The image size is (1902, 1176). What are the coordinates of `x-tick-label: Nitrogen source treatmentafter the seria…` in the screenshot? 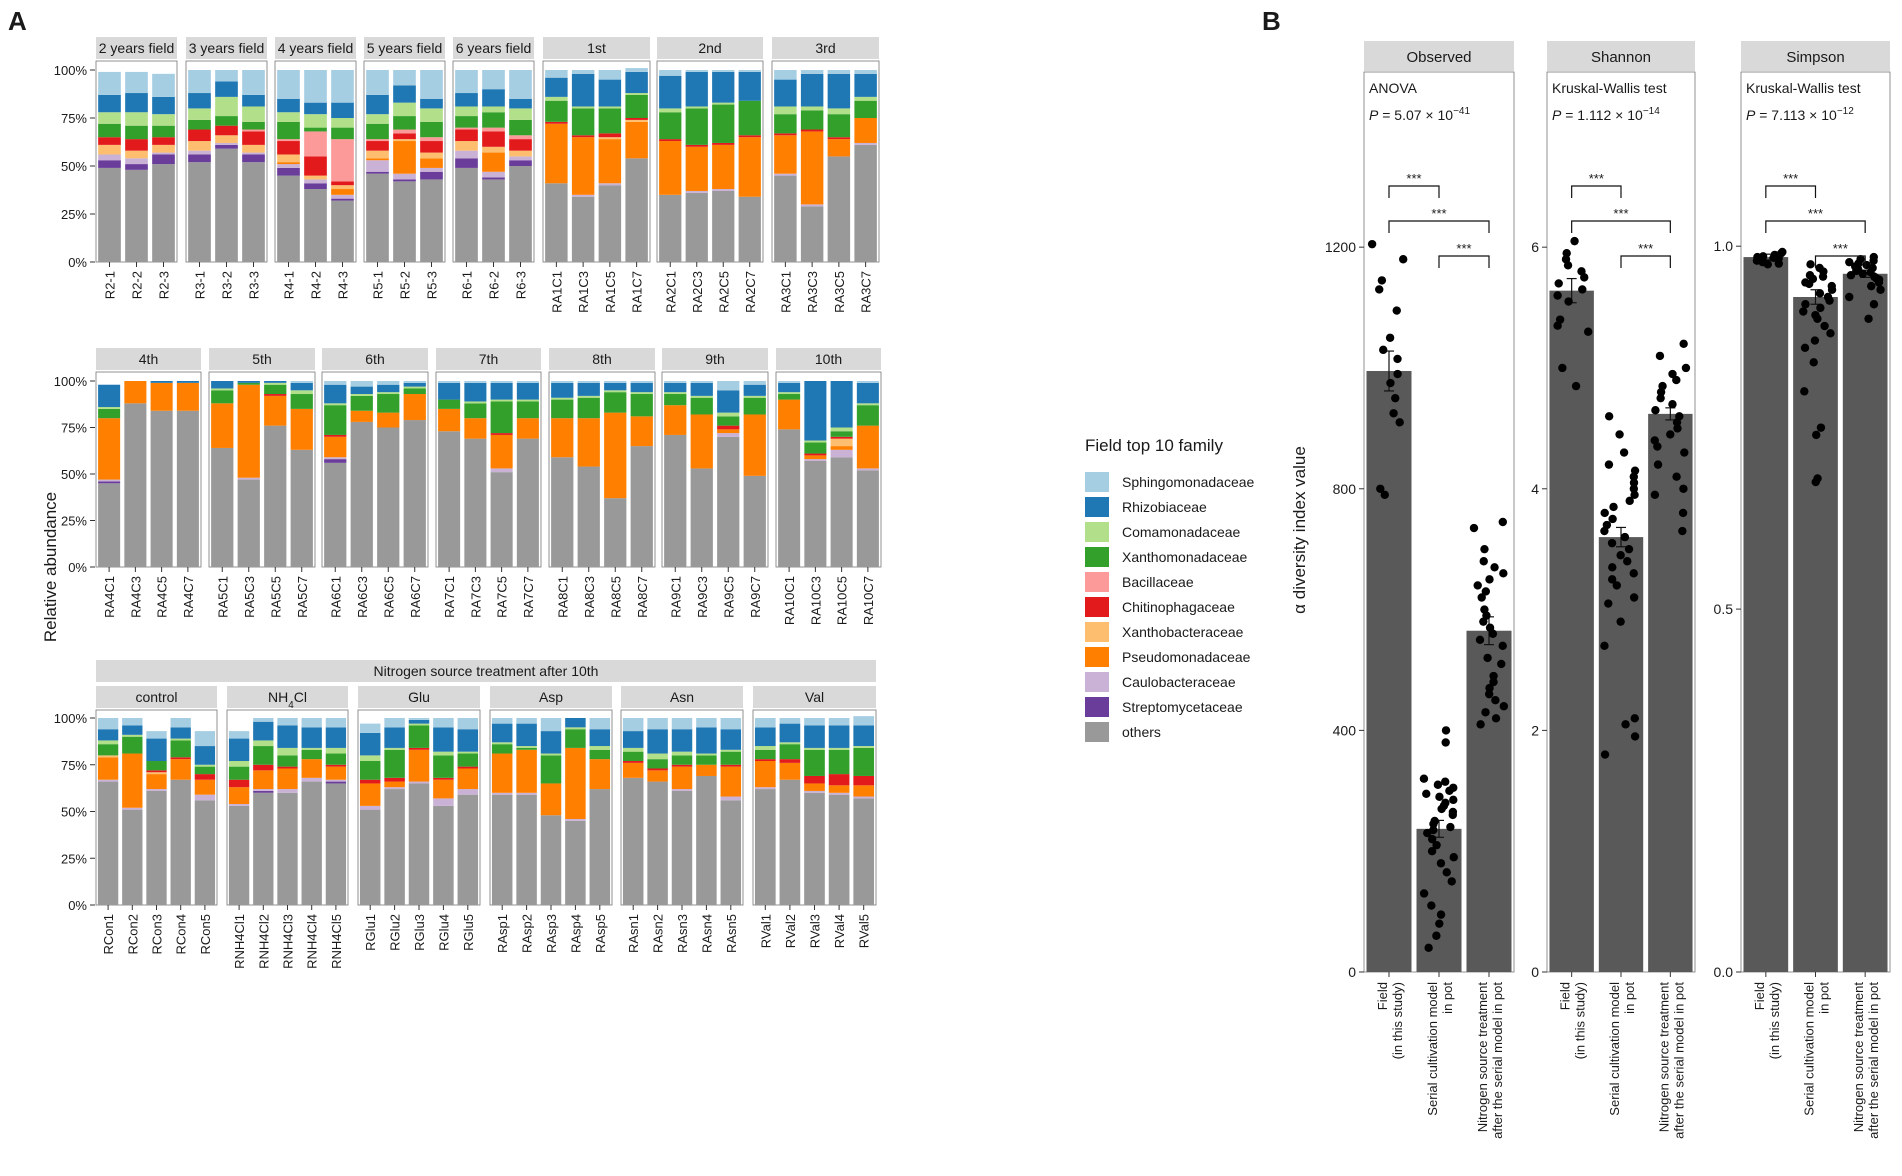 It's located at (1490, 1060).